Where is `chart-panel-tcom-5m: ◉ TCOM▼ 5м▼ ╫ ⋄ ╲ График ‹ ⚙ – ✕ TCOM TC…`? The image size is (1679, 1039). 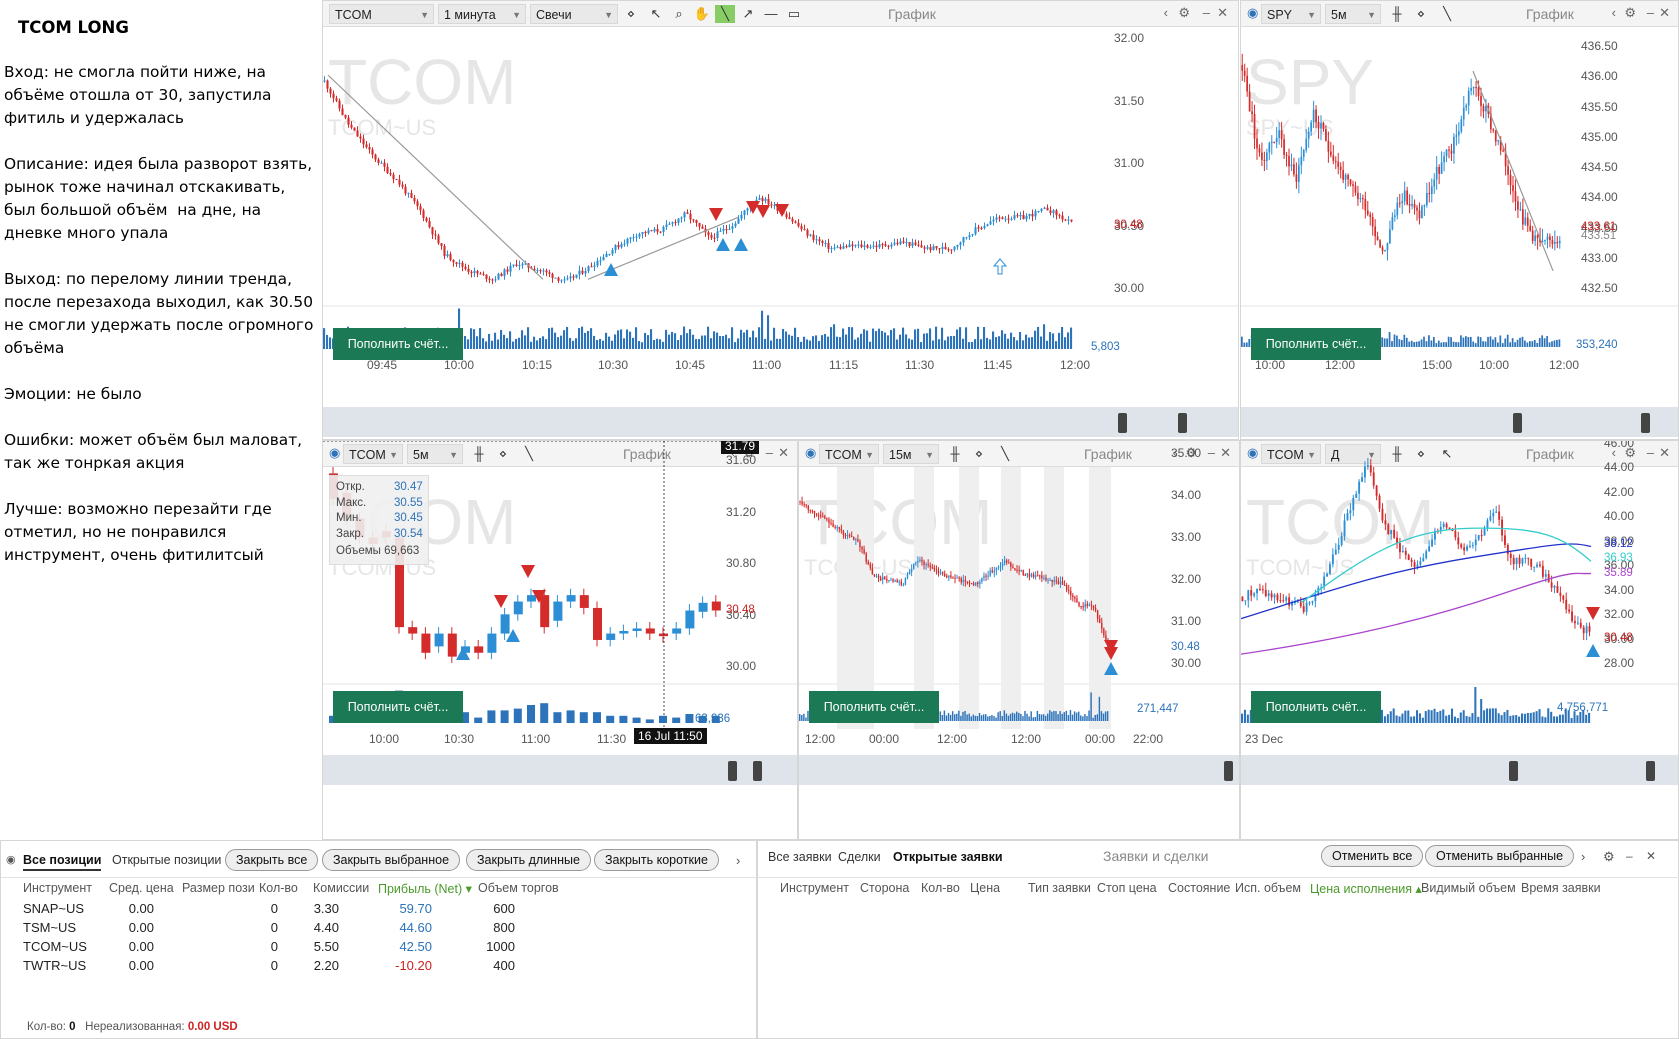
chart-panel-tcom-5m: ◉ TCOM▼ 5м▼ ╫ ⋄ ╲ График ‹ ⚙ – ✕ TCOM TC… is located at coordinates (560, 640).